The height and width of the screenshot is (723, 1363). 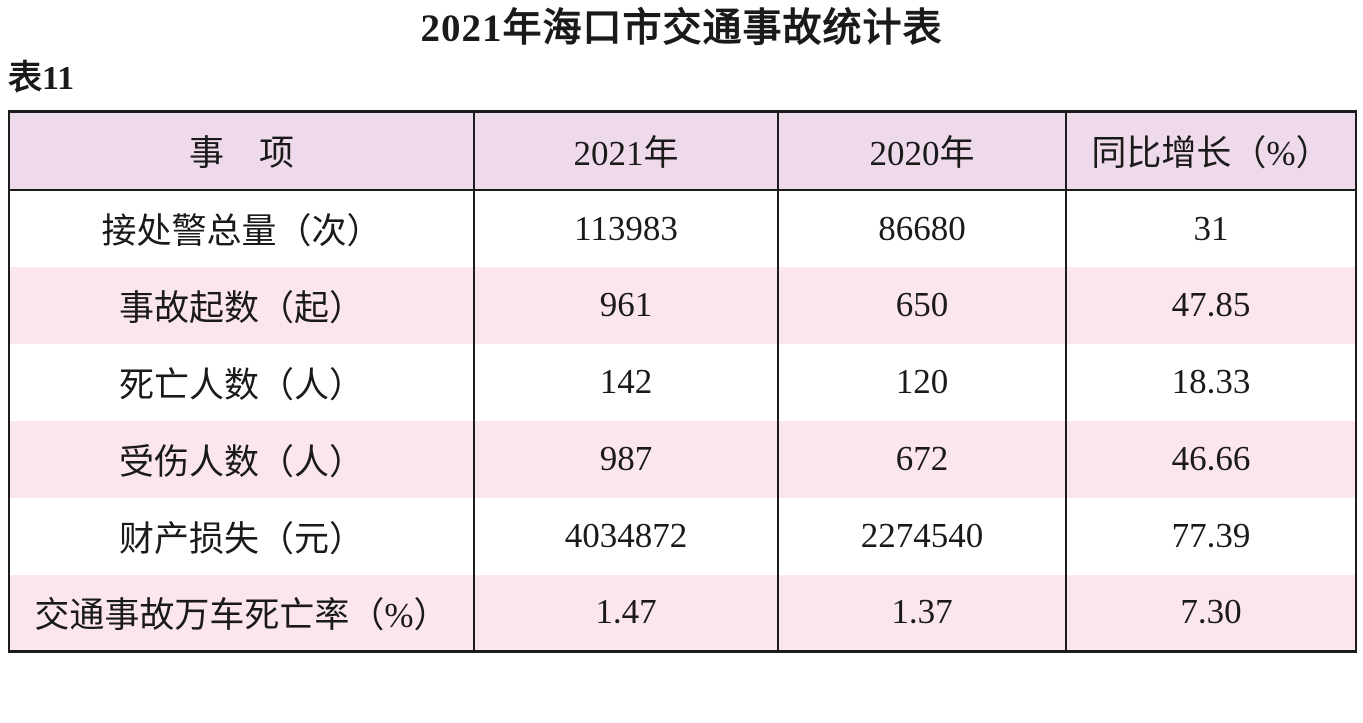 What do you see at coordinates (241, 228) in the screenshot?
I see `cell-item: 接处警总量（次）` at bounding box center [241, 228].